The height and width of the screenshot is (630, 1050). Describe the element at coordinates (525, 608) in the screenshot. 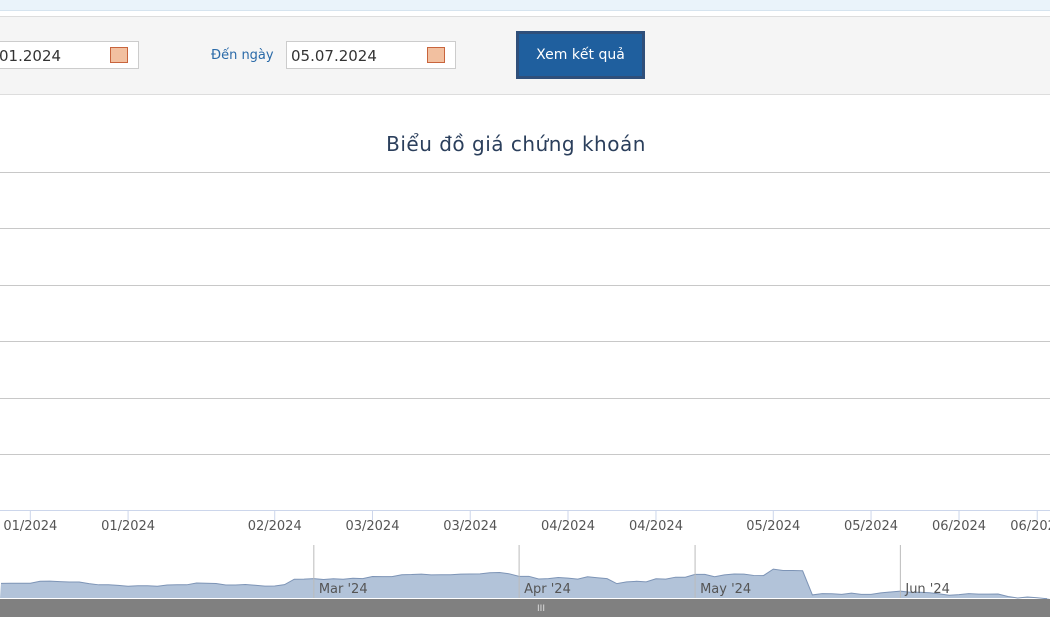

I see `scrollbar` at that location.